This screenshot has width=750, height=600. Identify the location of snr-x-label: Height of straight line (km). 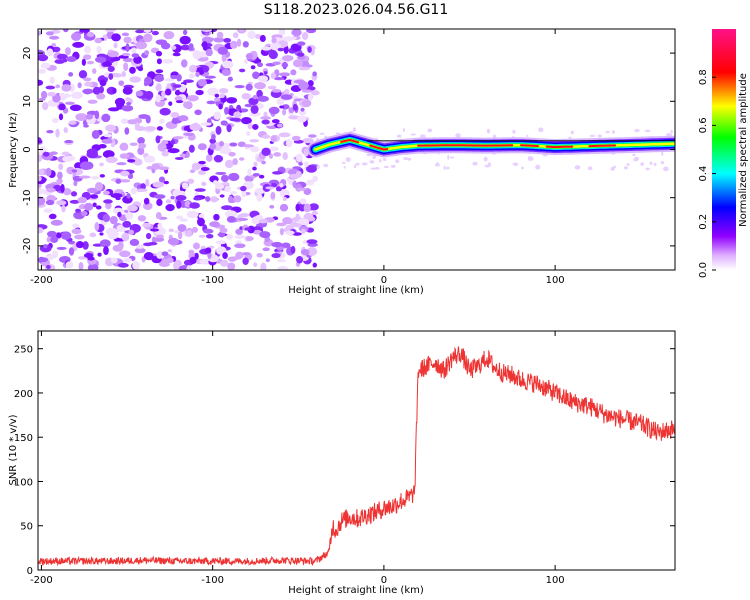
(356, 590).